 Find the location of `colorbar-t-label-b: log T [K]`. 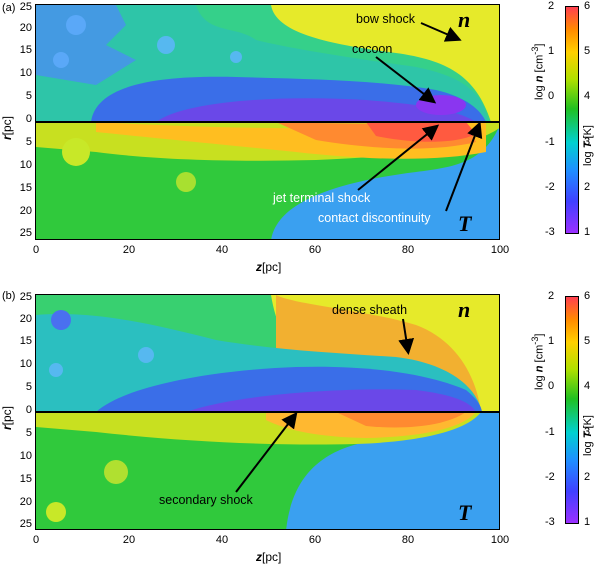

colorbar-t-label-b: log T [K] is located at coordinates (588, 435).